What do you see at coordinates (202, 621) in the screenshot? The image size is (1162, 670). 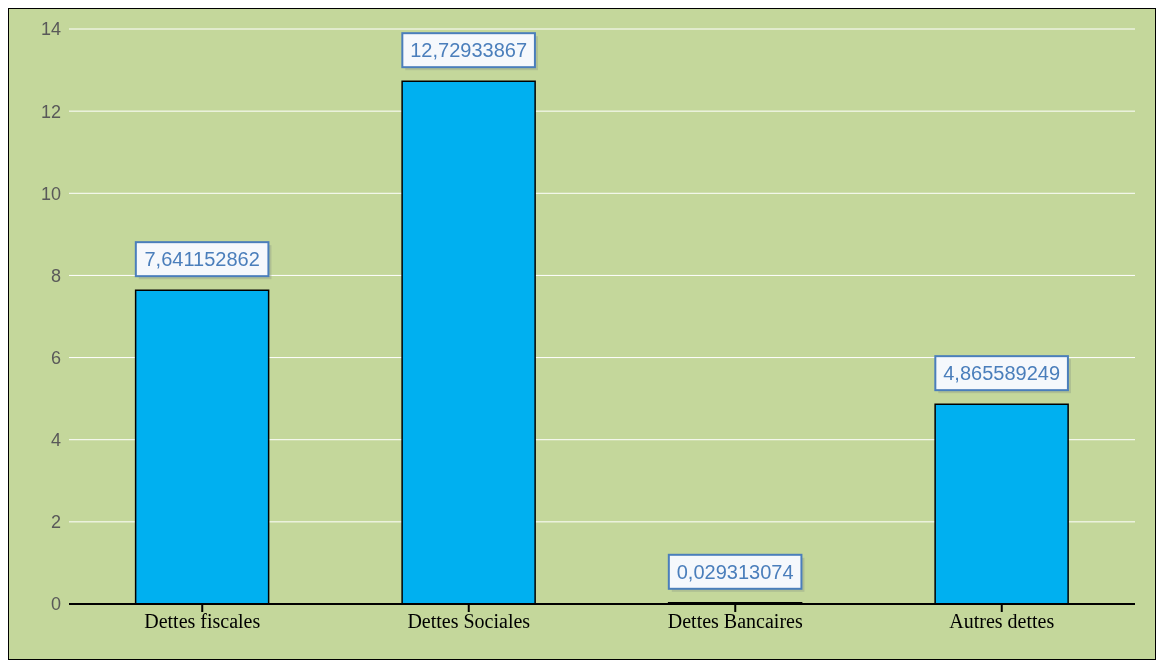 I see `x-tick-label: Dettes fiscales` at bounding box center [202, 621].